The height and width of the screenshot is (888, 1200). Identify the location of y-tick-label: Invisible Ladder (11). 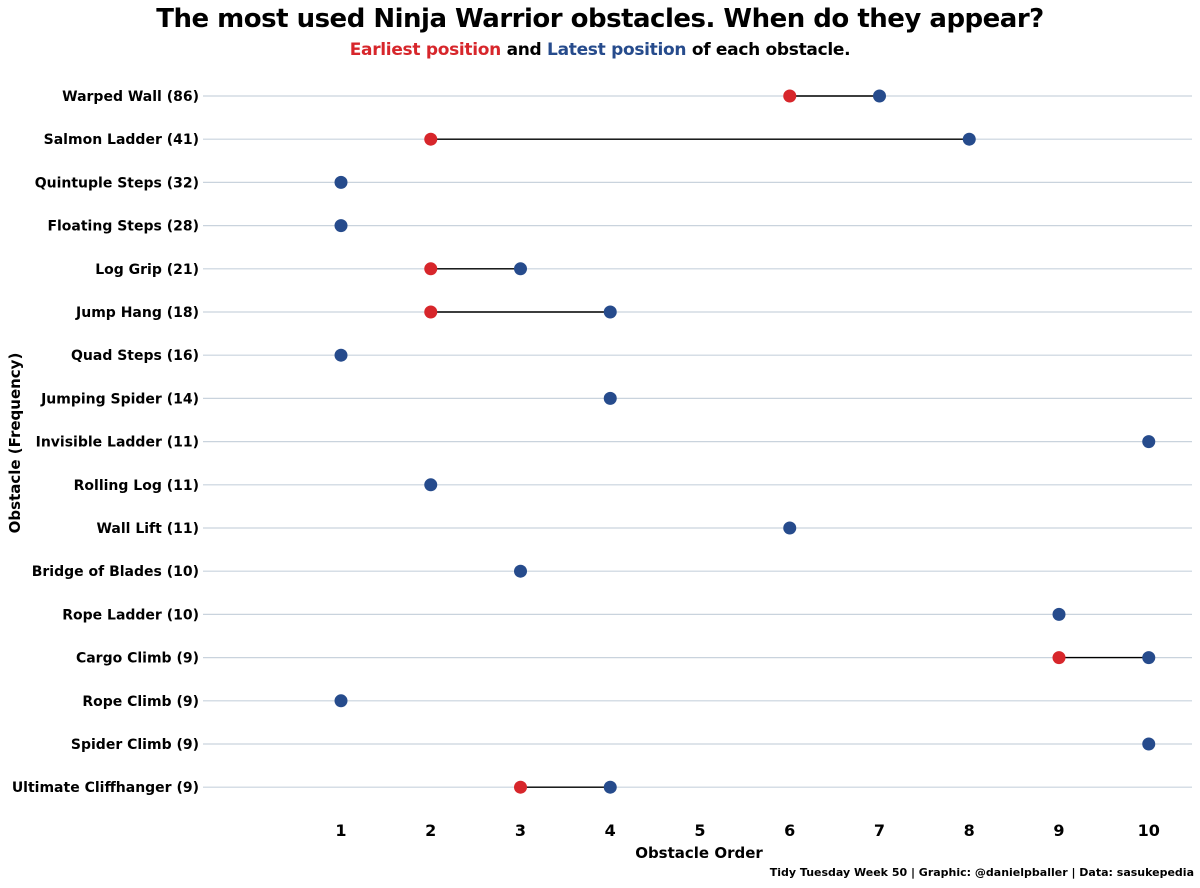
(117, 443).